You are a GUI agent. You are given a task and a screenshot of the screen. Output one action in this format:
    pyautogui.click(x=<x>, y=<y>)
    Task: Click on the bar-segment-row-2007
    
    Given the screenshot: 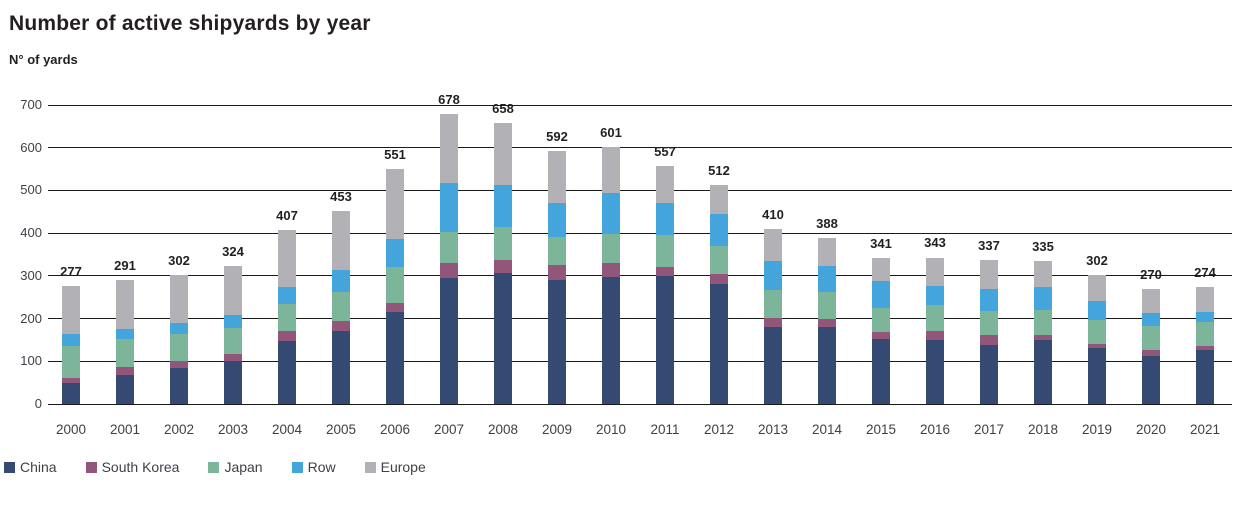 What is the action you would take?
    pyautogui.click(x=449, y=207)
    